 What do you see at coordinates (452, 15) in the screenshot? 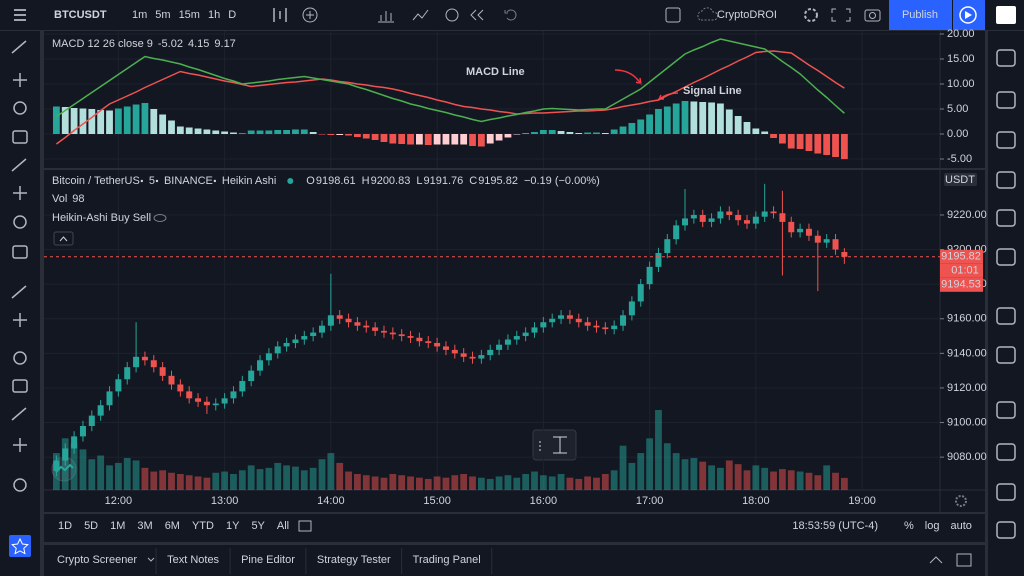
I see `alert-icon` at bounding box center [452, 15].